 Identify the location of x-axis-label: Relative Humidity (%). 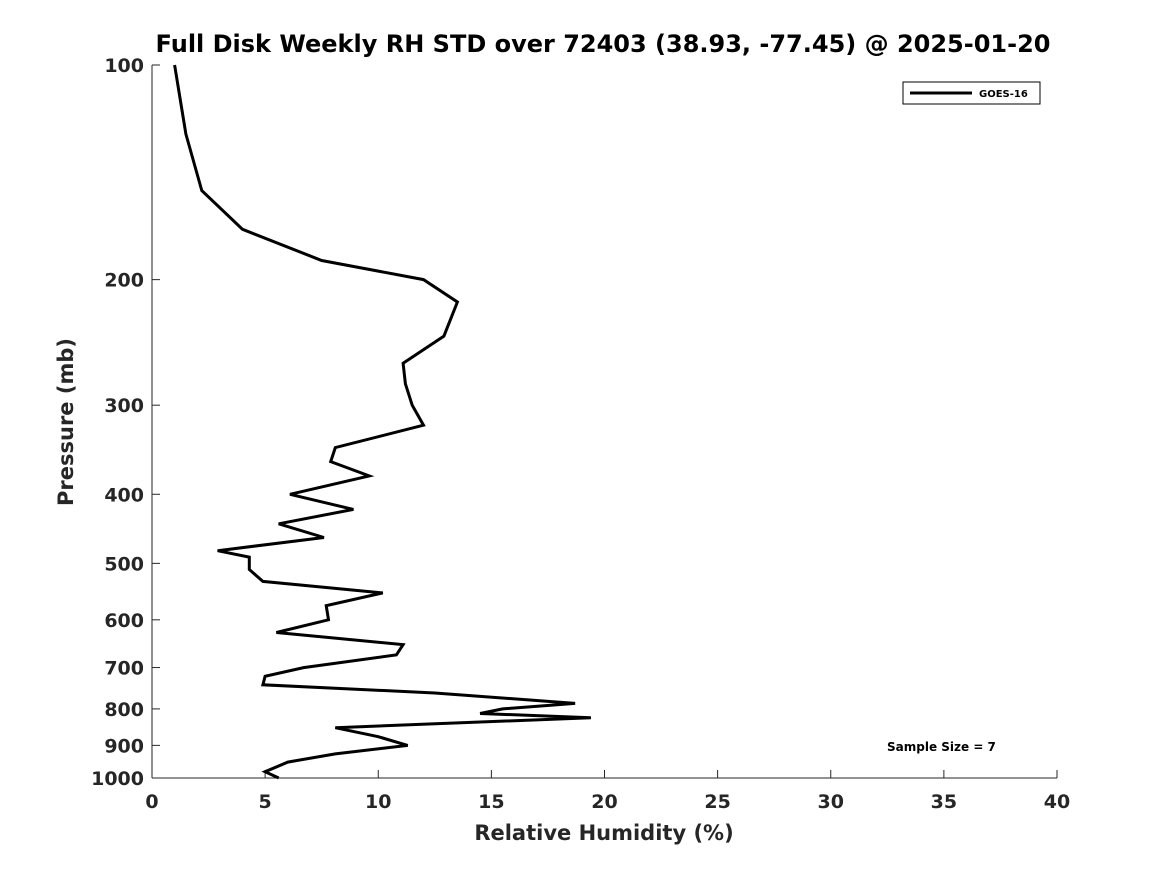
(603, 833).